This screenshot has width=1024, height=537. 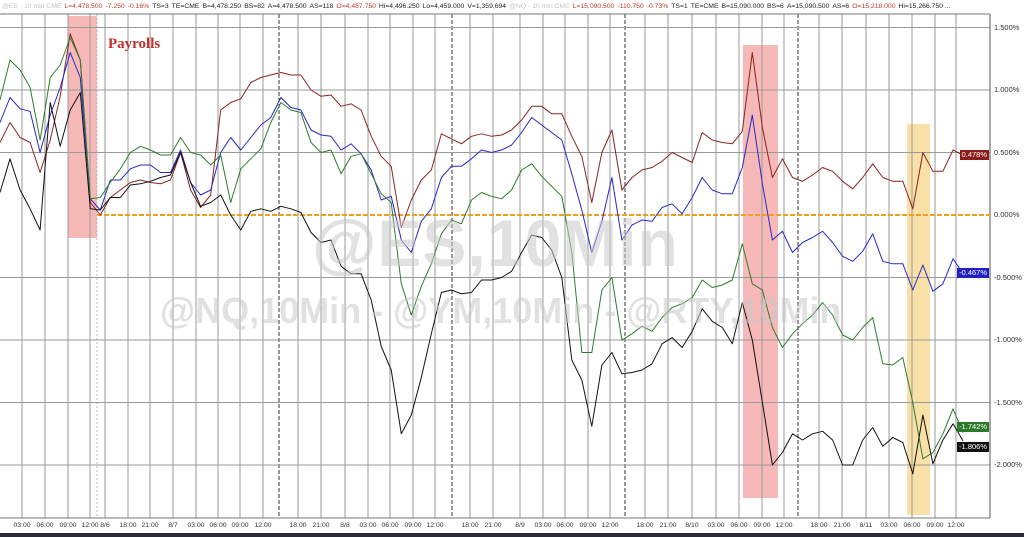 What do you see at coordinates (692, 525) in the screenshot?
I see `x-tick-label: 8/10` at bounding box center [692, 525].